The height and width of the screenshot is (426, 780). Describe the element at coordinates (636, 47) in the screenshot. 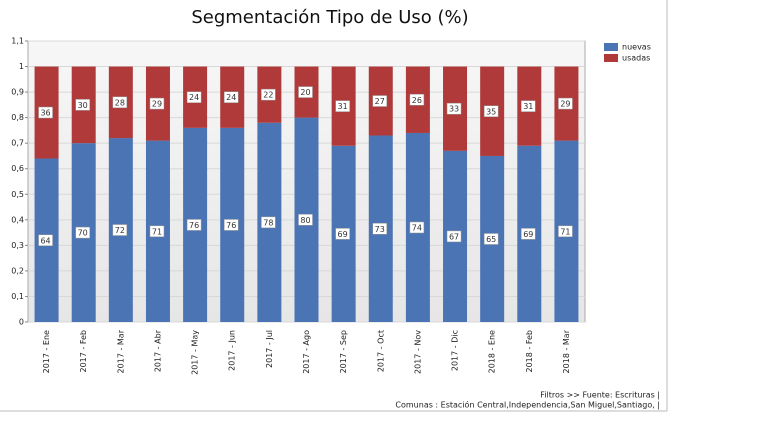

I see `legend-label: nuevas` at that location.